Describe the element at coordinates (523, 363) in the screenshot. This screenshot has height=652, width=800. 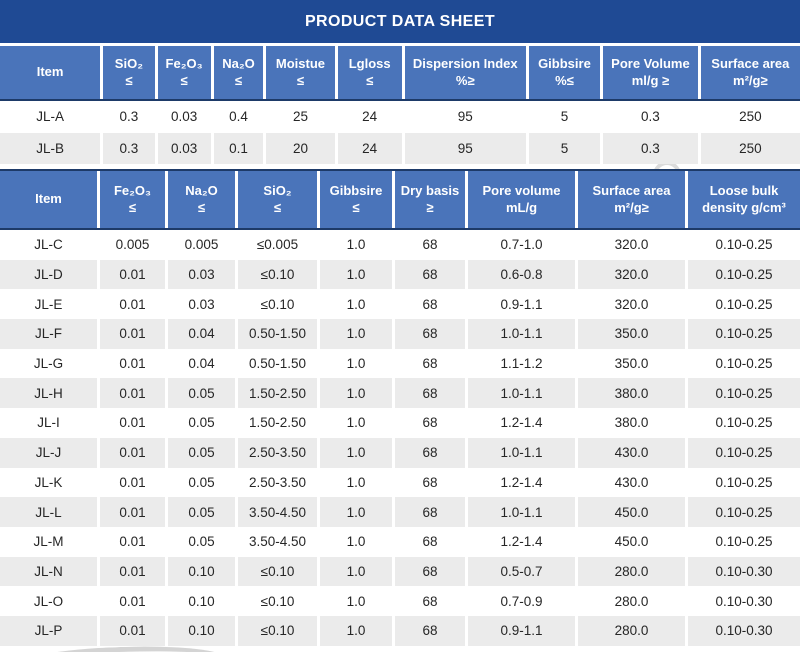
I see `cell: 1.1-1.2` at that location.